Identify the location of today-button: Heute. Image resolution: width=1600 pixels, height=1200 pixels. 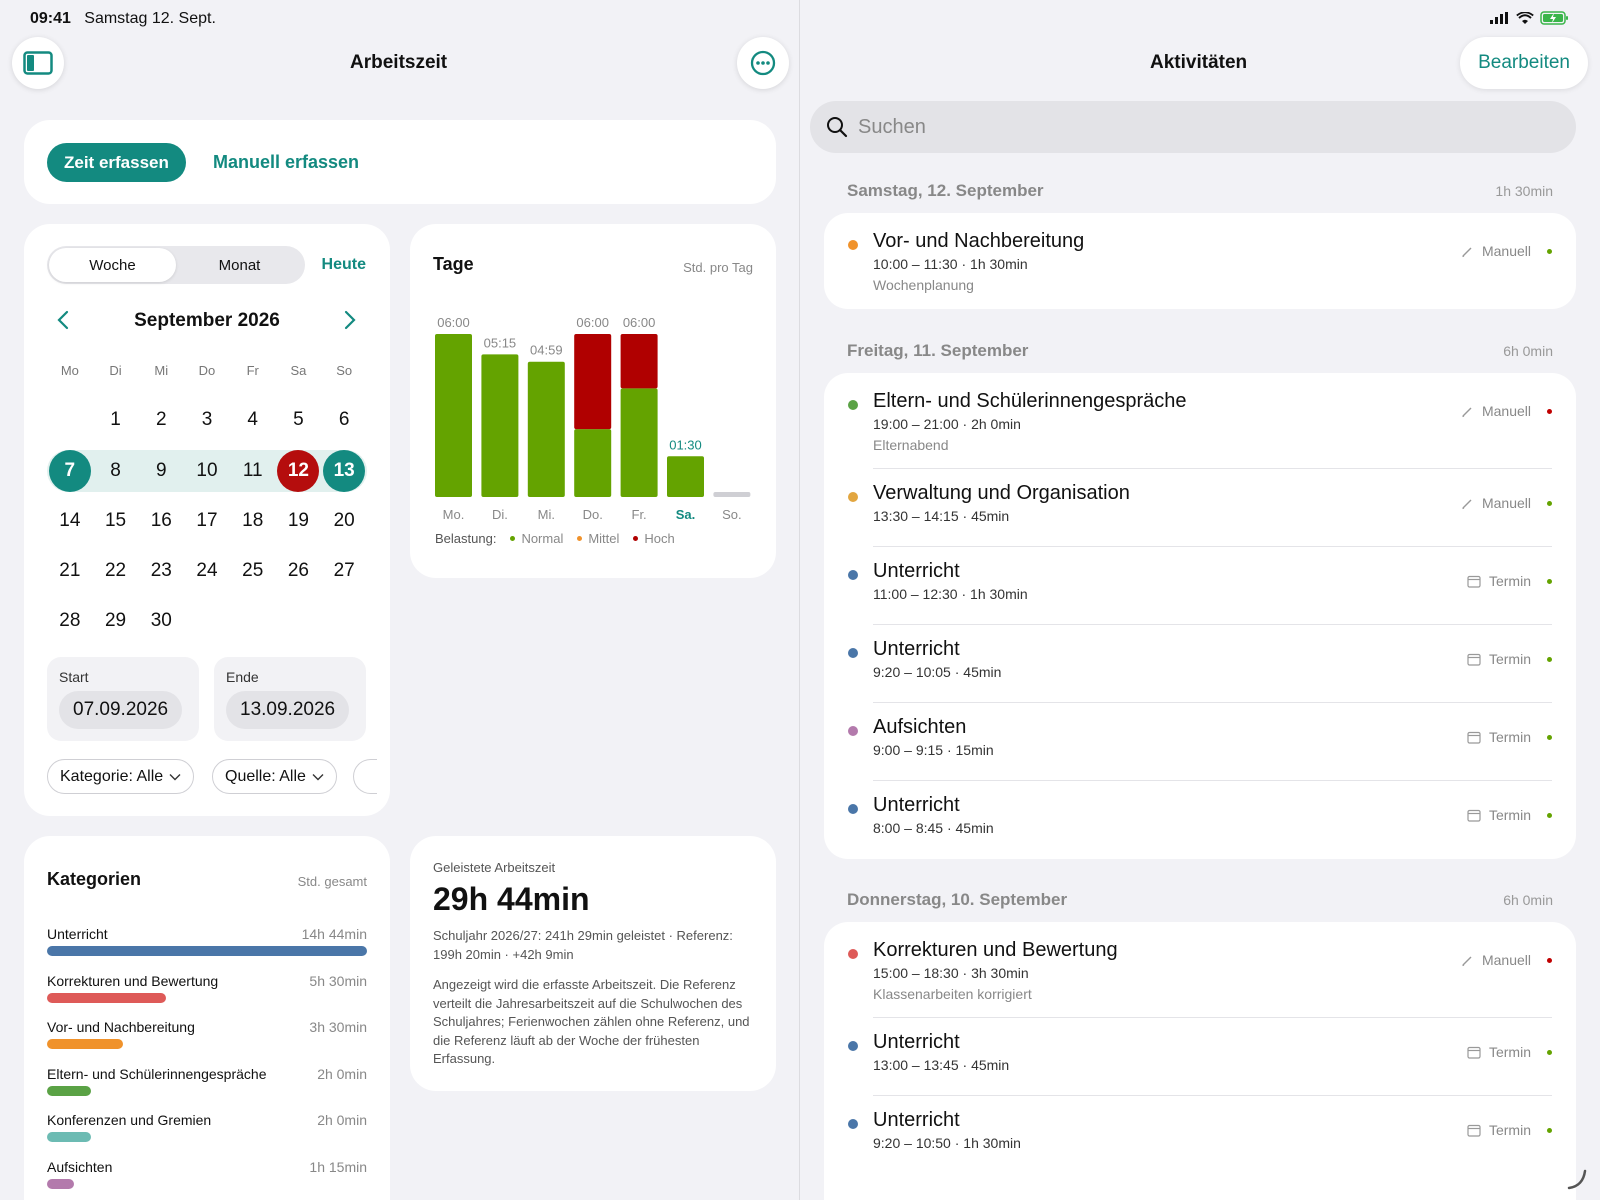
(343, 264).